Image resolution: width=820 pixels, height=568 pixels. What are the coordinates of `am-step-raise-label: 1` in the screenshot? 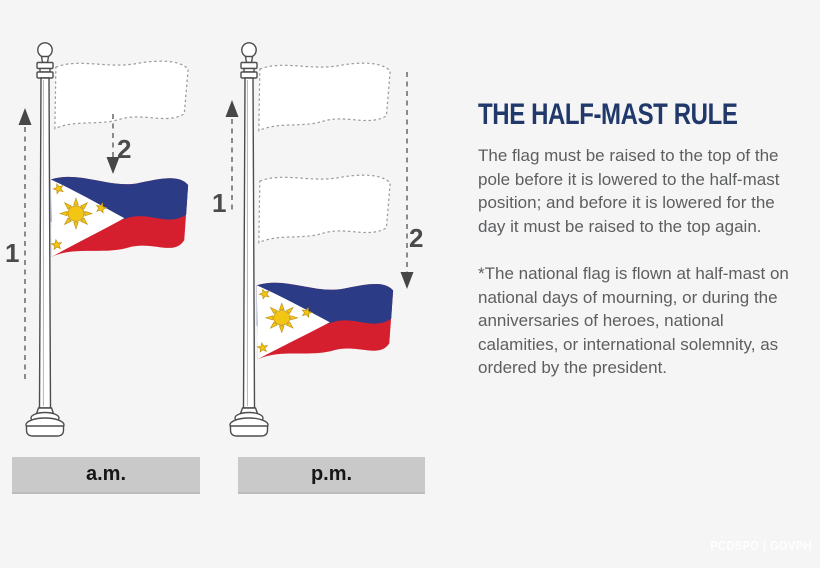 It's located at (12, 253).